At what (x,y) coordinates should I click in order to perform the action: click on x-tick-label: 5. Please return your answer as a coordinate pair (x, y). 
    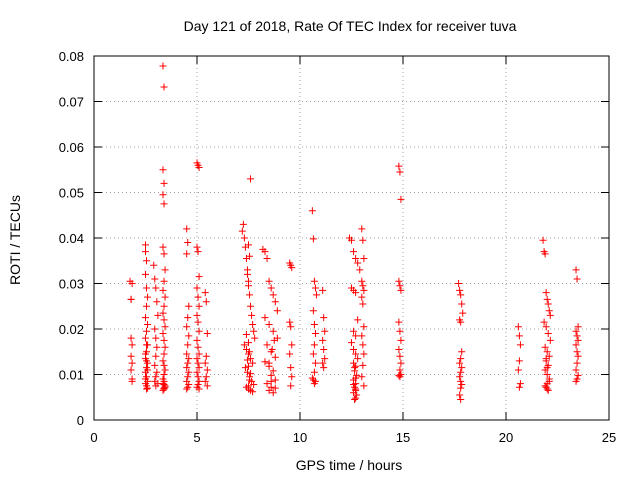
    Looking at the image, I should click on (196, 437).